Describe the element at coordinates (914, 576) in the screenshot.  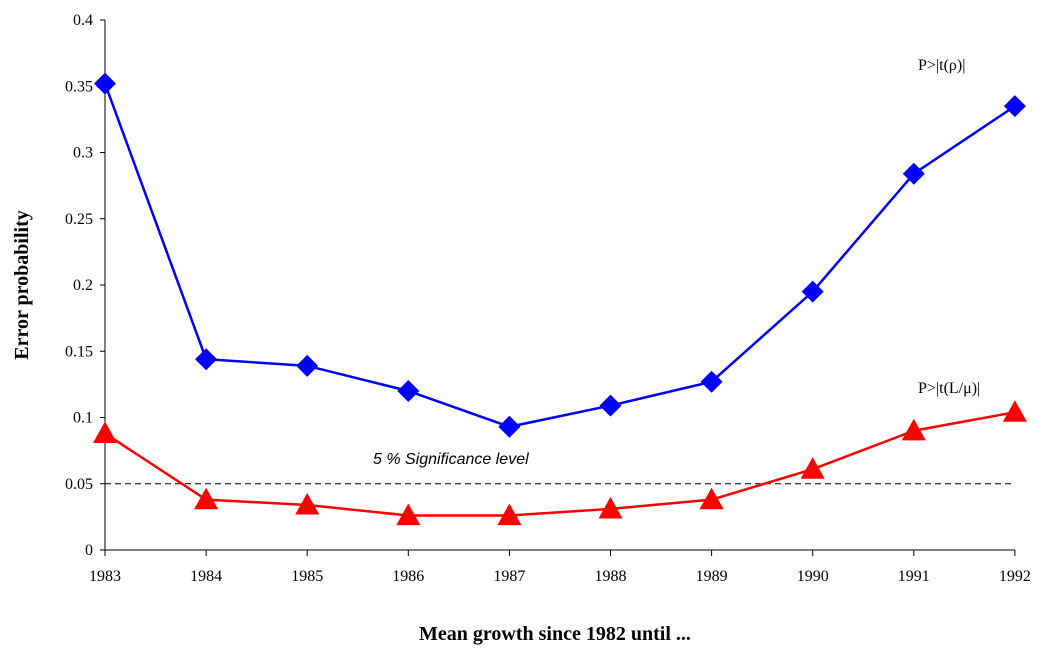
I see `x-tick-label: 1991` at that location.